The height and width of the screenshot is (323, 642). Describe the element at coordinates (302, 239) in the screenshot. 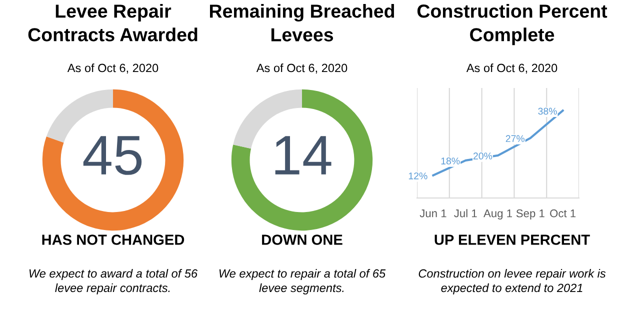

I see `text: DOWN ONE` at that location.